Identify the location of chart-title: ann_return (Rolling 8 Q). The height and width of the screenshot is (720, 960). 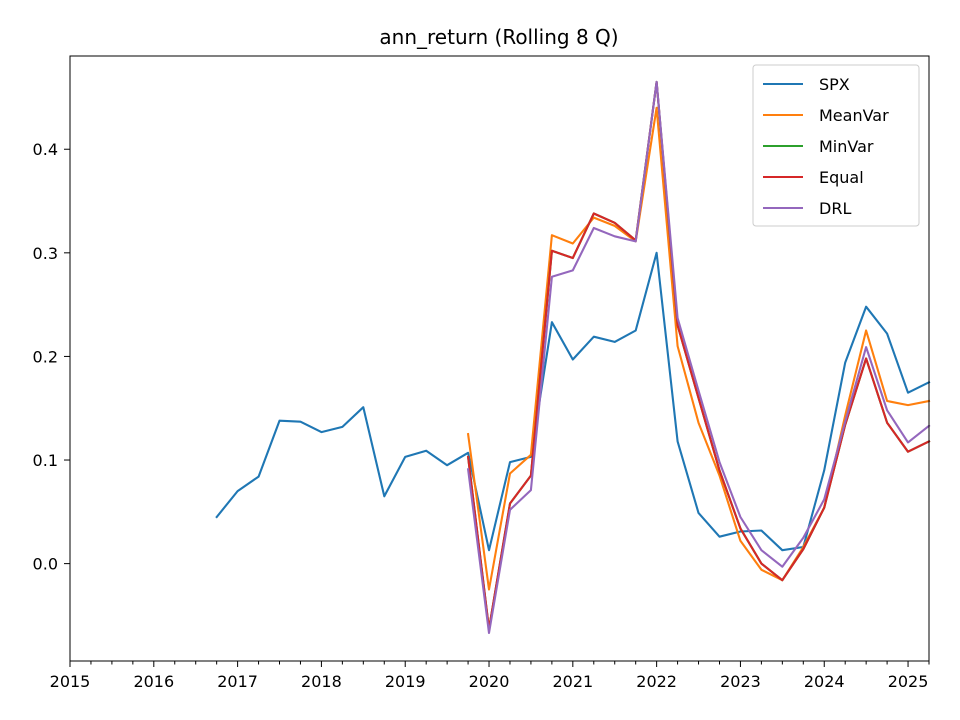
(498, 37).